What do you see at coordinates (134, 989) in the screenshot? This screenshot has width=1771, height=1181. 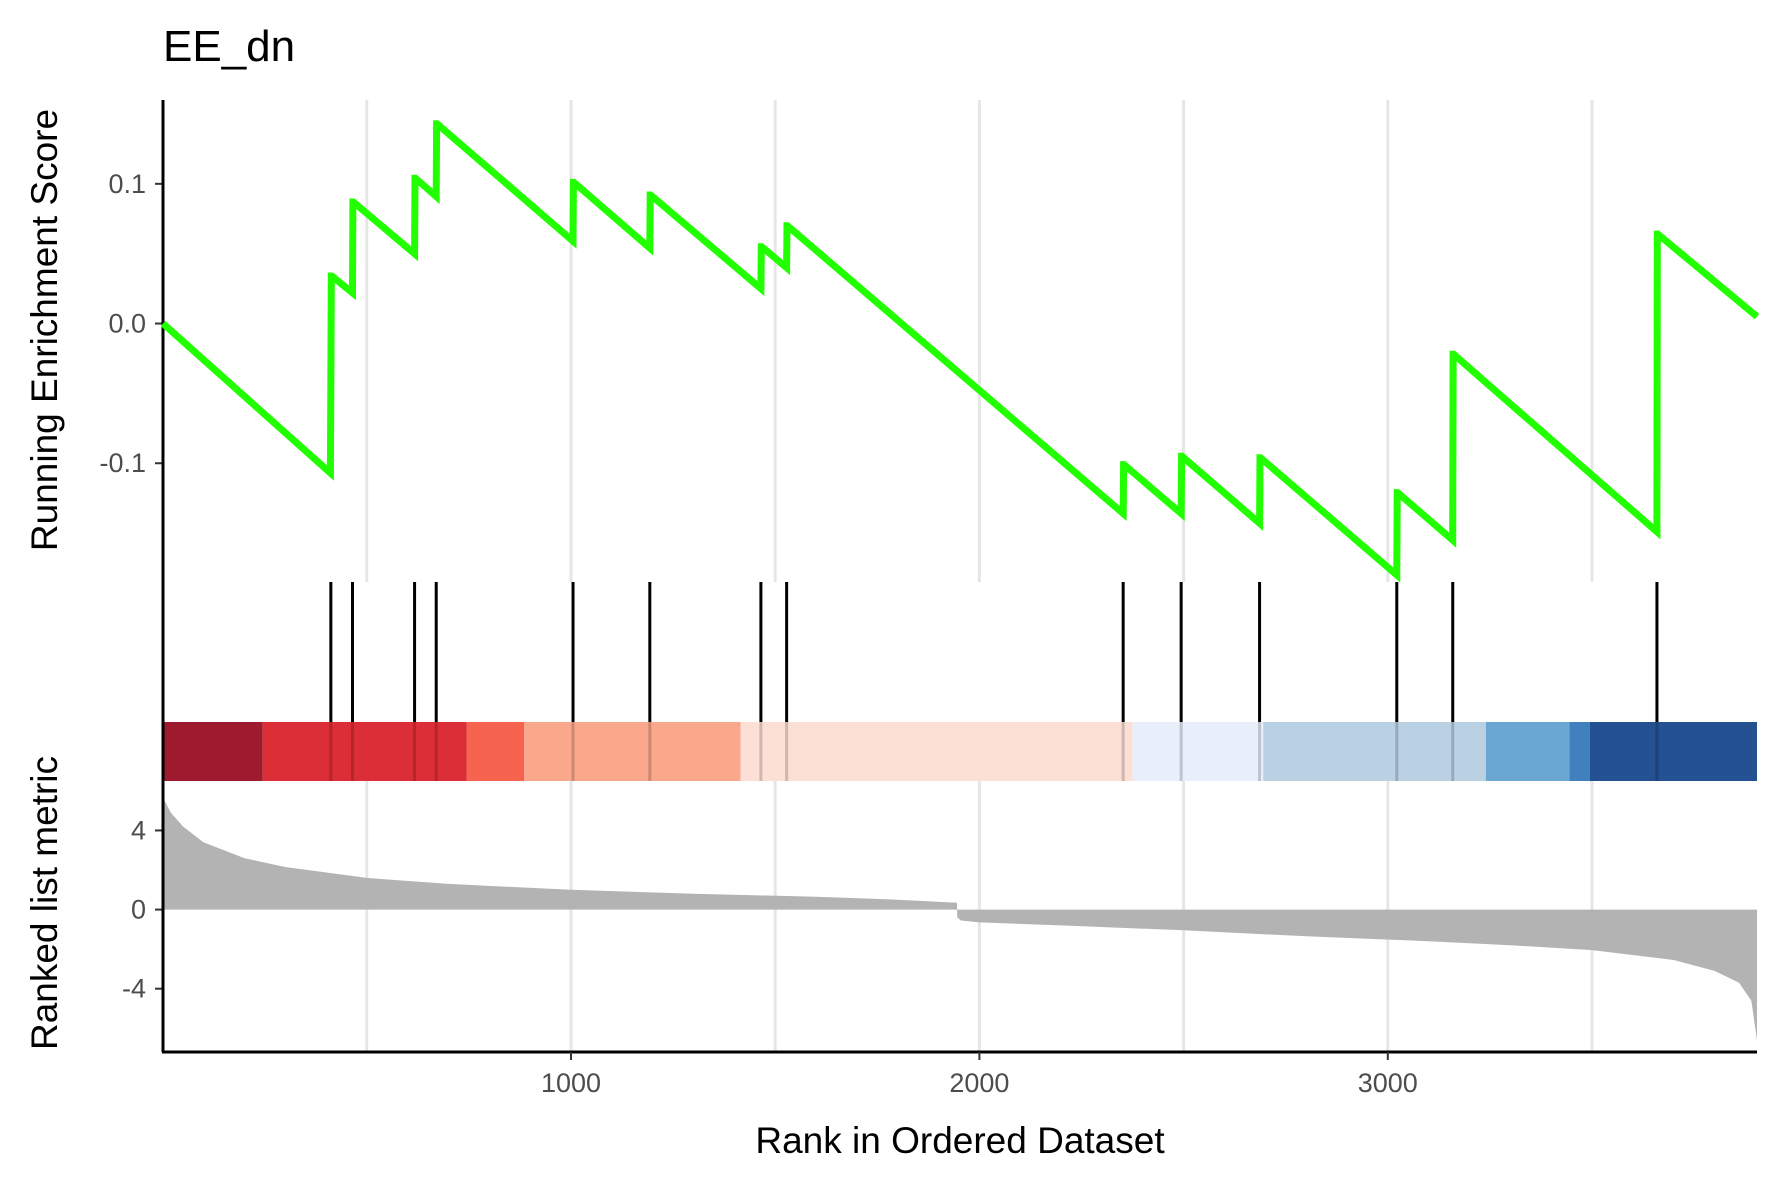 I see `rank-y-tick-label: -4` at bounding box center [134, 989].